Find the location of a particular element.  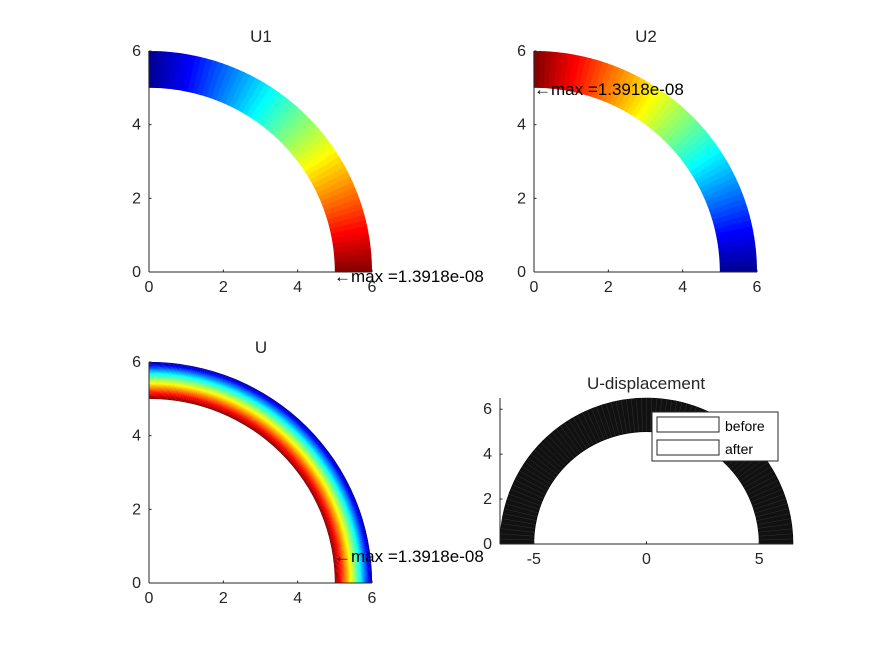

displacement-title: U-displacement is located at coordinates (646, 383).